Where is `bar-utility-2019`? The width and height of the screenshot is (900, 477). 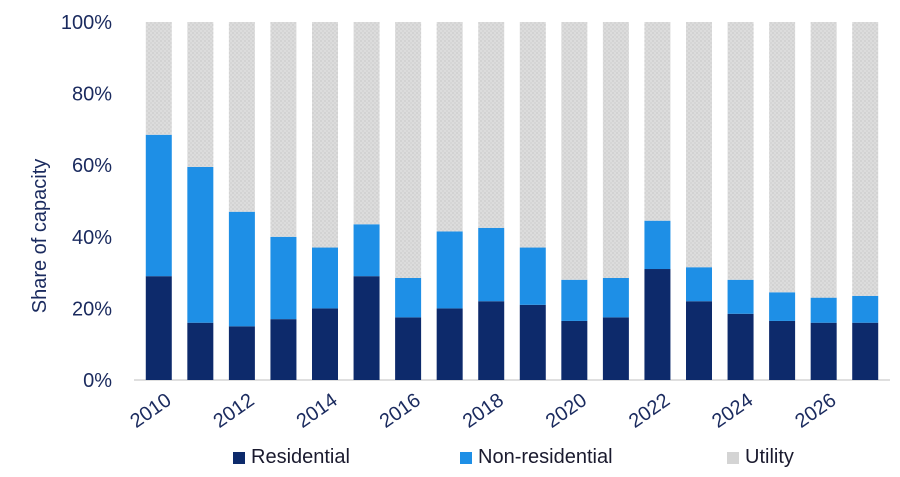 bar-utility-2019 is located at coordinates (532, 135).